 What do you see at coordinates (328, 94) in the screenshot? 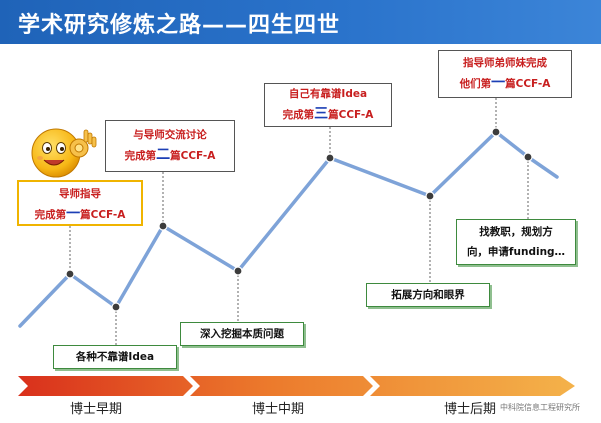
I see `milestone-line1: 自己有靠谱Idea` at bounding box center [328, 94].